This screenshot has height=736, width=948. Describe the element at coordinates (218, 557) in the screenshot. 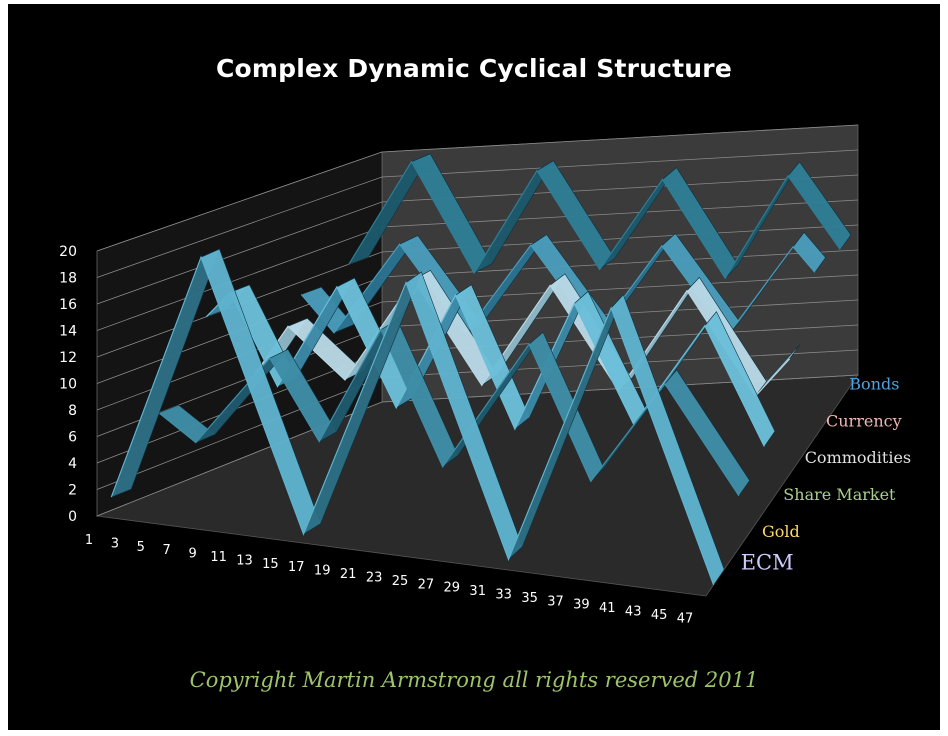

I see `x-tick-label: 11` at that location.